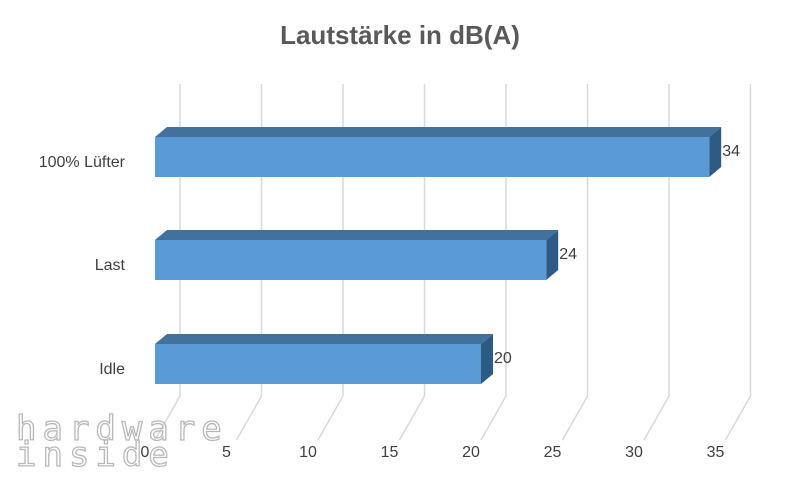 Image resolution: width=800 pixels, height=483 pixels. What do you see at coordinates (95, 451) in the screenshot?
I see `watermark-line2: inside` at bounding box center [95, 451].